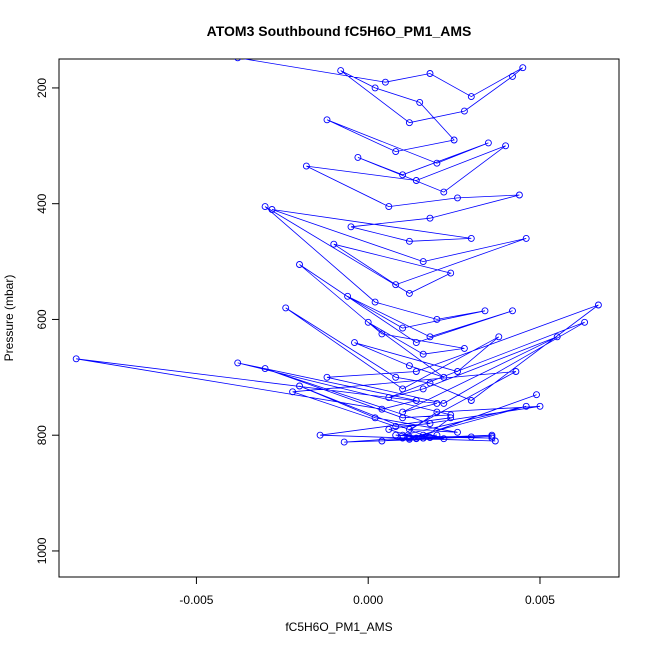 This screenshot has width=650, height=650. What do you see at coordinates (9, 318) in the screenshot?
I see `y-axis-label: Pressure (mbar)` at bounding box center [9, 318].